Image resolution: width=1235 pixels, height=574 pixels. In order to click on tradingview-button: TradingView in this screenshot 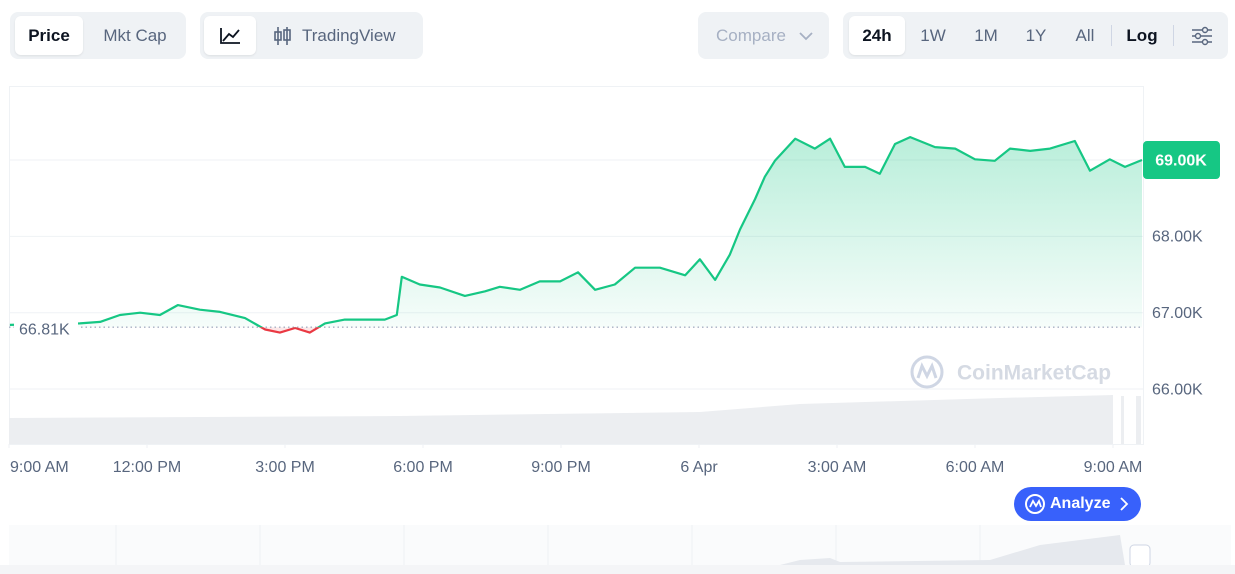, I will do `click(343, 35)`.